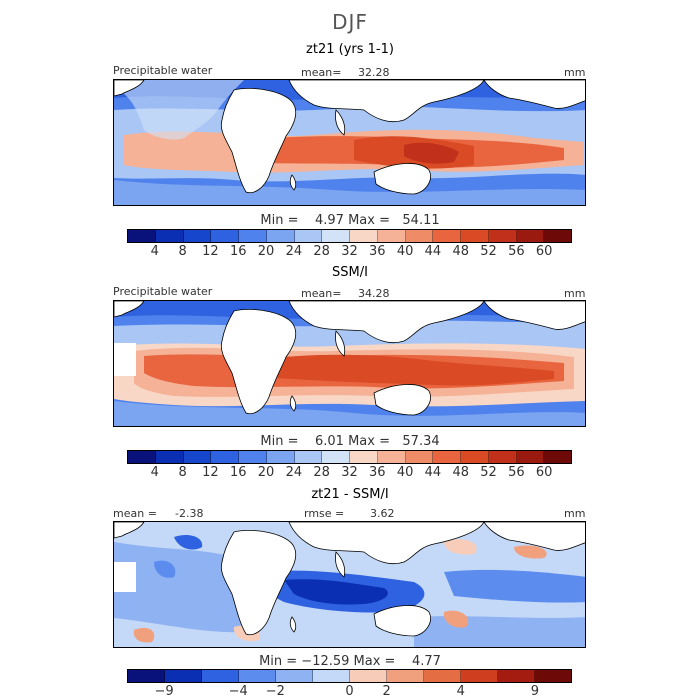 The image size is (700, 700). What do you see at coordinates (294, 472) in the screenshot?
I see `panel2-tick-label: 24` at bounding box center [294, 472].